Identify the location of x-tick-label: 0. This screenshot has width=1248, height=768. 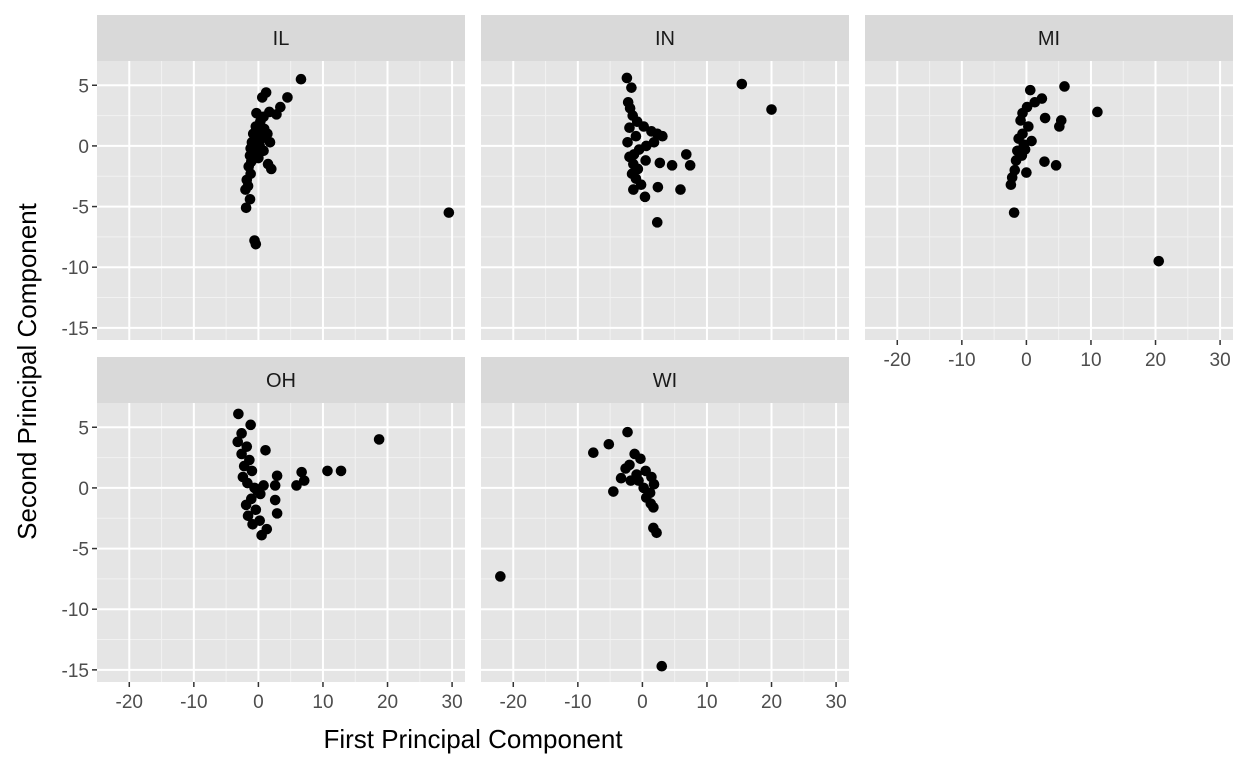
(258, 702).